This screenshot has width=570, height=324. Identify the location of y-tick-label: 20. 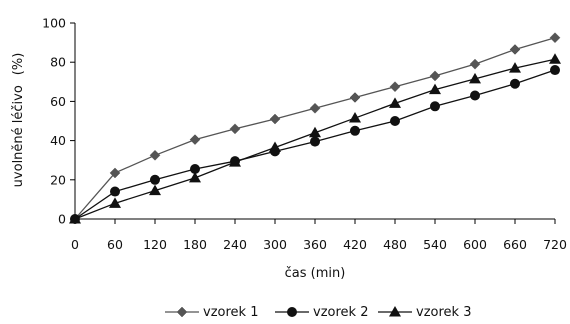
(58, 179).